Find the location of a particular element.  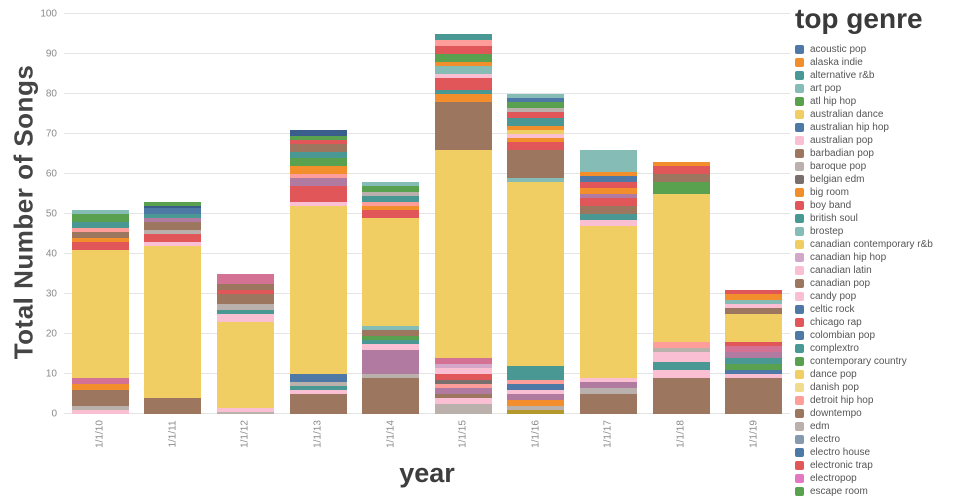

legend-label: celtic rock is located at coordinates (832, 309).